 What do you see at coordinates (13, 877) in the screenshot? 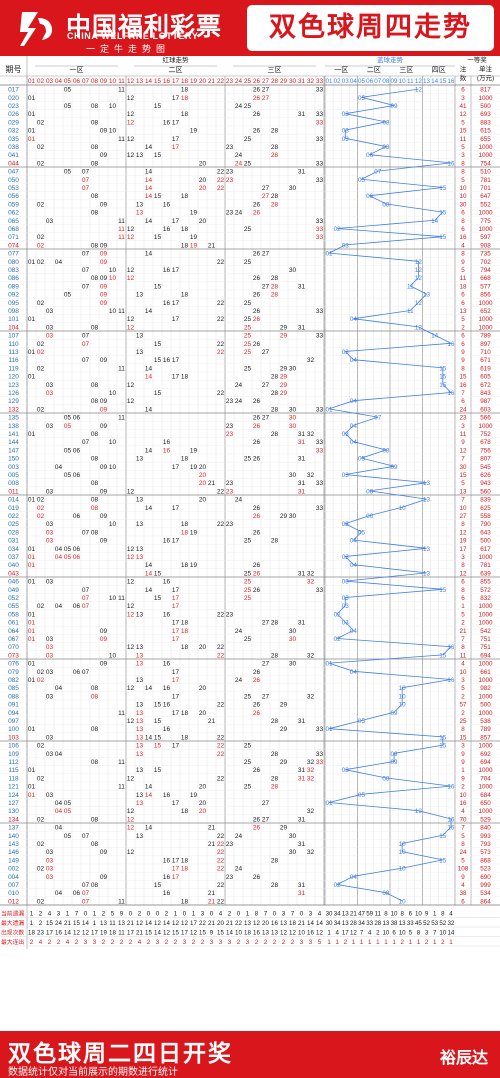
I see `period-label: 004` at bounding box center [13, 877].